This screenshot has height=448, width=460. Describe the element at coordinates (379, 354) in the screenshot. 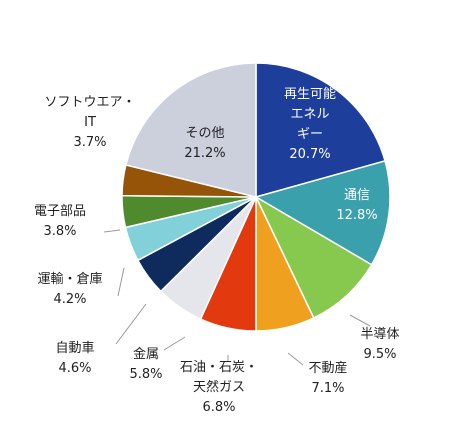

I see `slice-value-2: 9.5%` at that location.